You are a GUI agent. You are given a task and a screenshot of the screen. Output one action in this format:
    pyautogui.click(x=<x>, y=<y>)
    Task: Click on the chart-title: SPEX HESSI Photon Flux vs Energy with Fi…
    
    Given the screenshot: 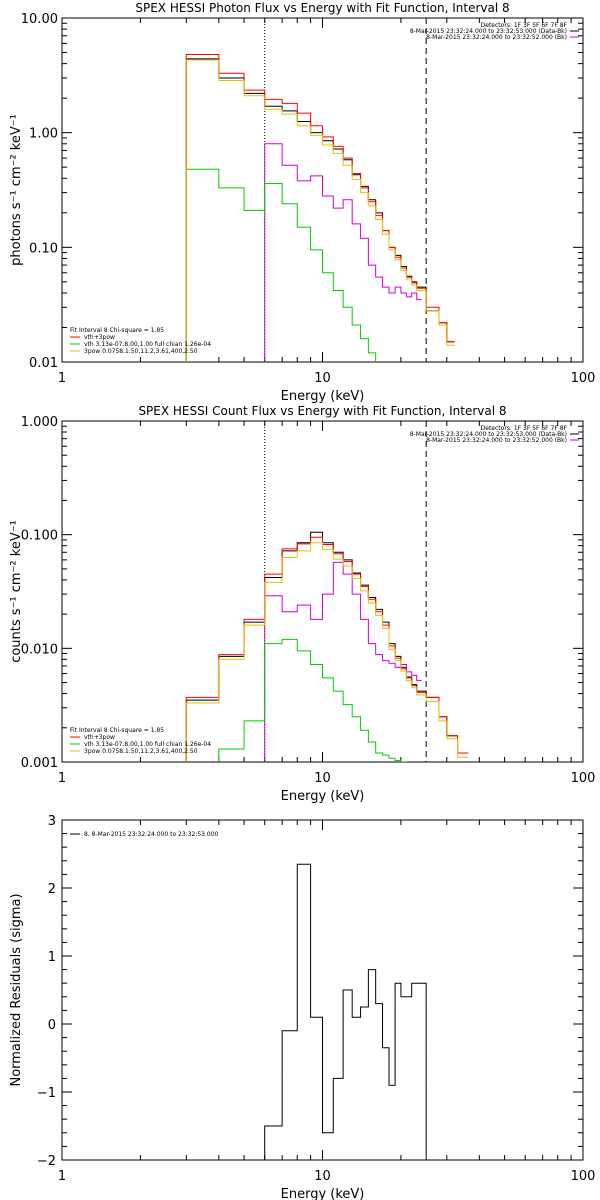 What is the action you would take?
    pyautogui.click(x=322, y=8)
    